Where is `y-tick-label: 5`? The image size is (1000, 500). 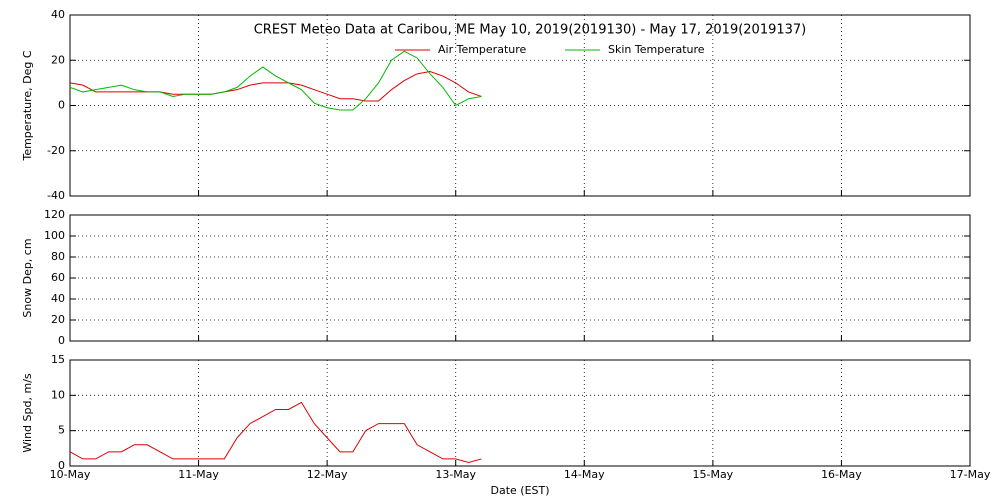
y-tick-label: 5 is located at coordinates (61, 430).